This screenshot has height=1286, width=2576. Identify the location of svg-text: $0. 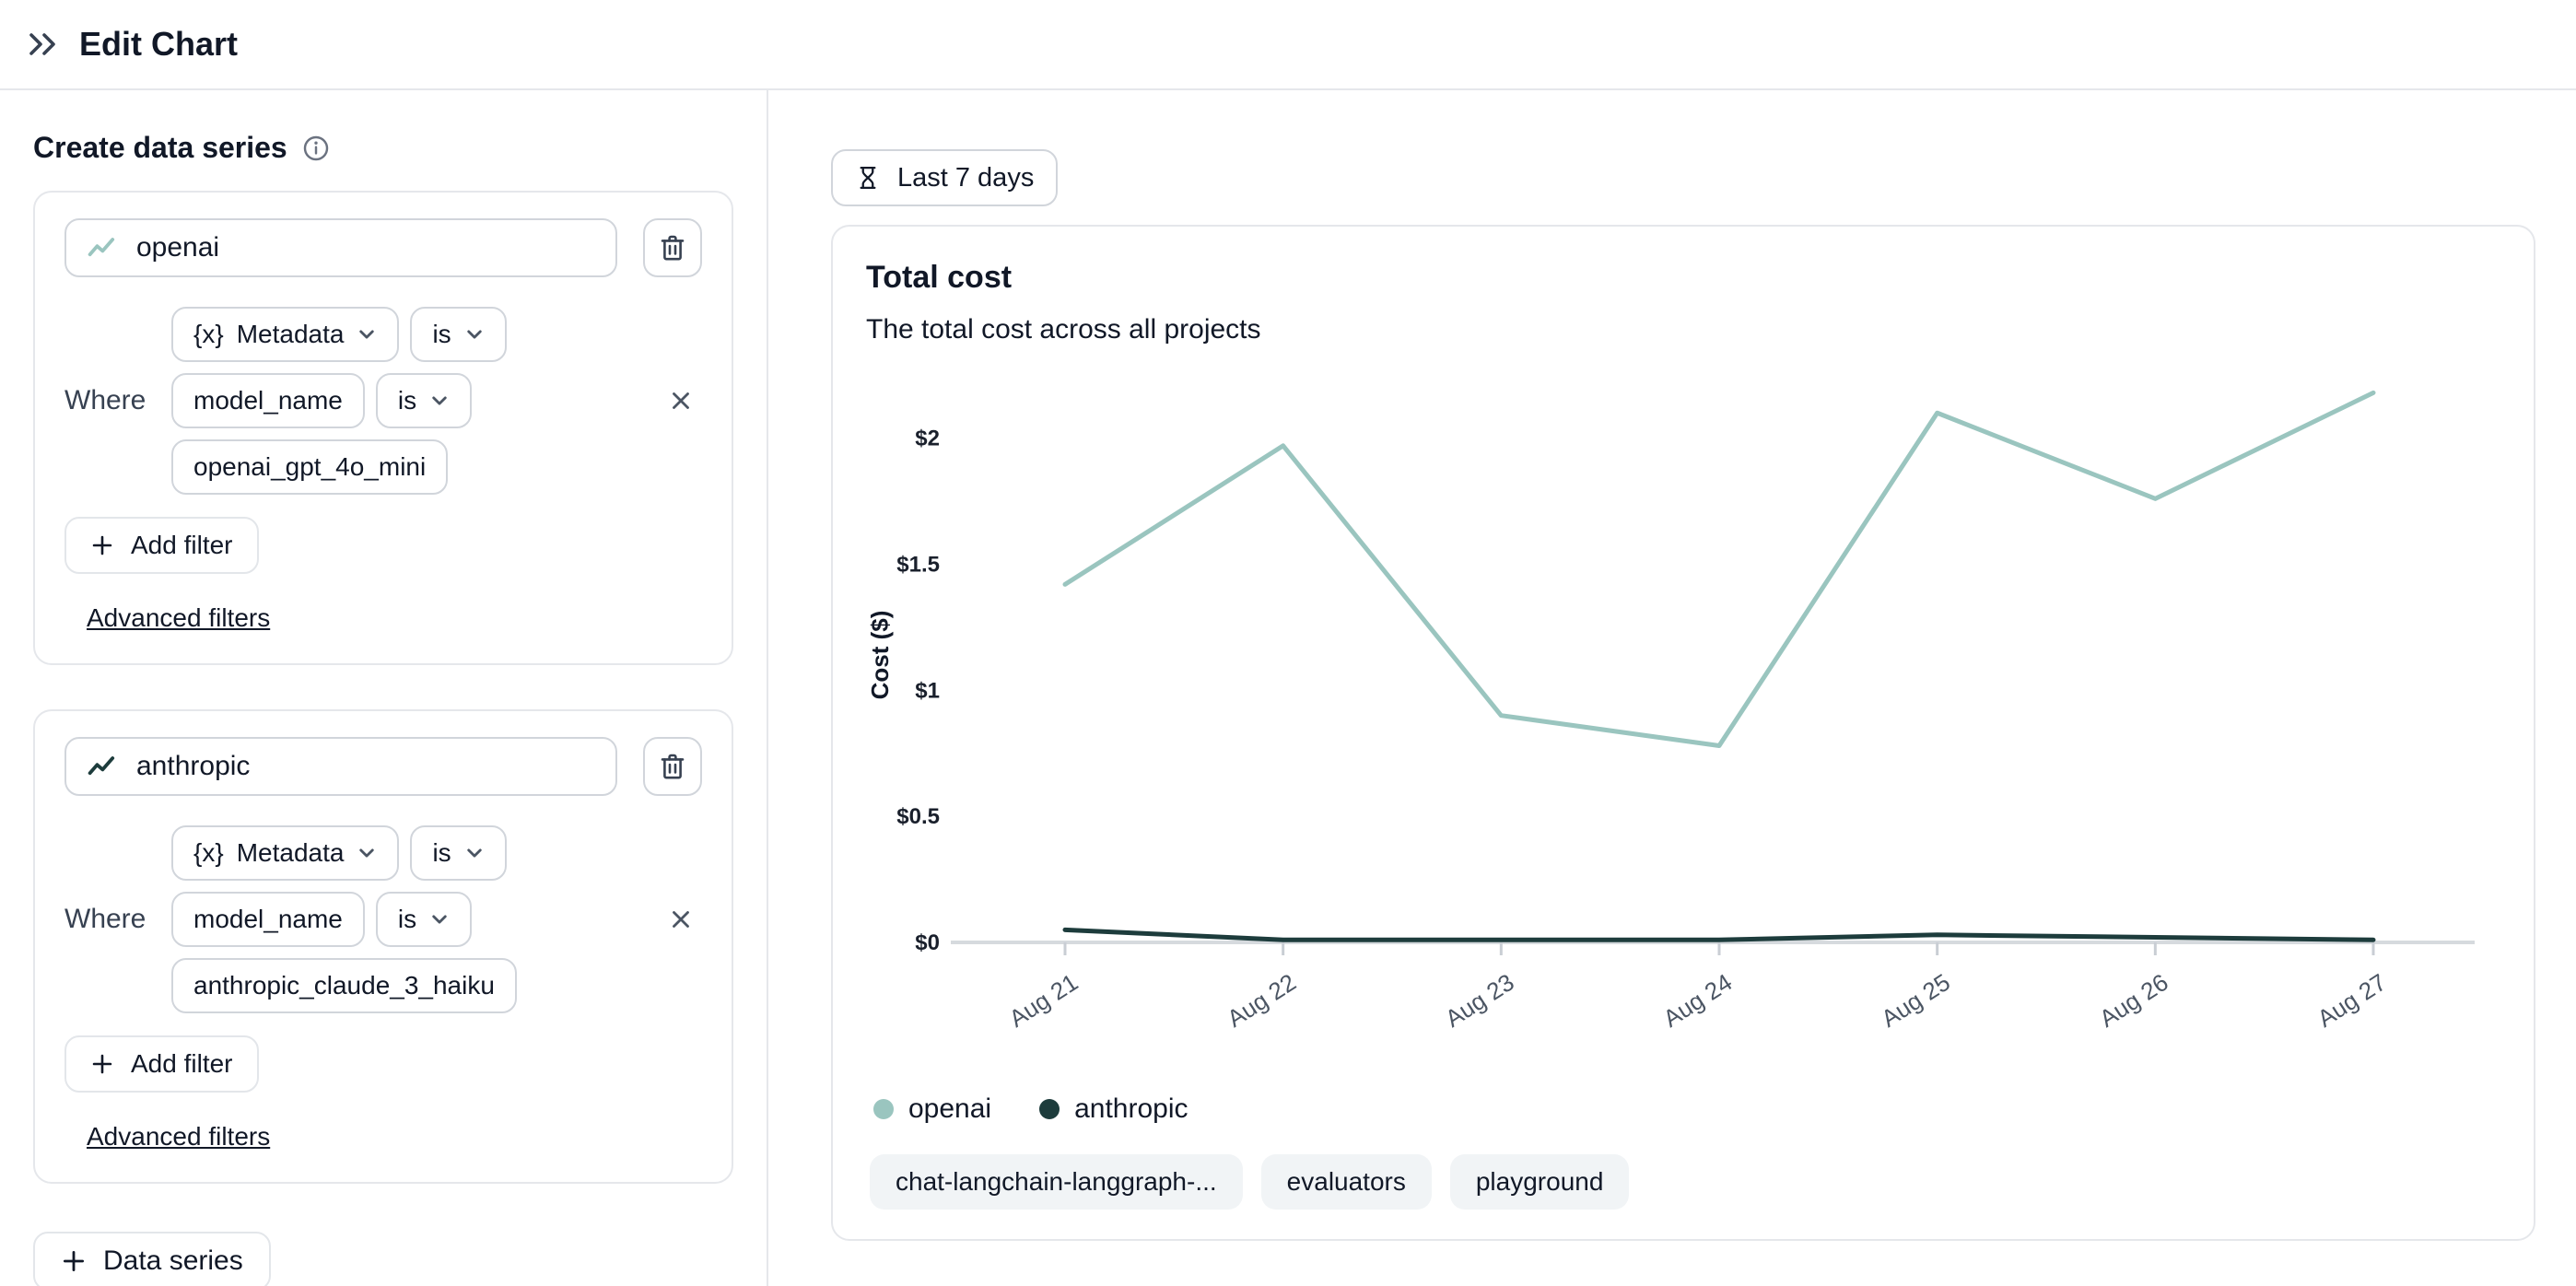
(927, 942).